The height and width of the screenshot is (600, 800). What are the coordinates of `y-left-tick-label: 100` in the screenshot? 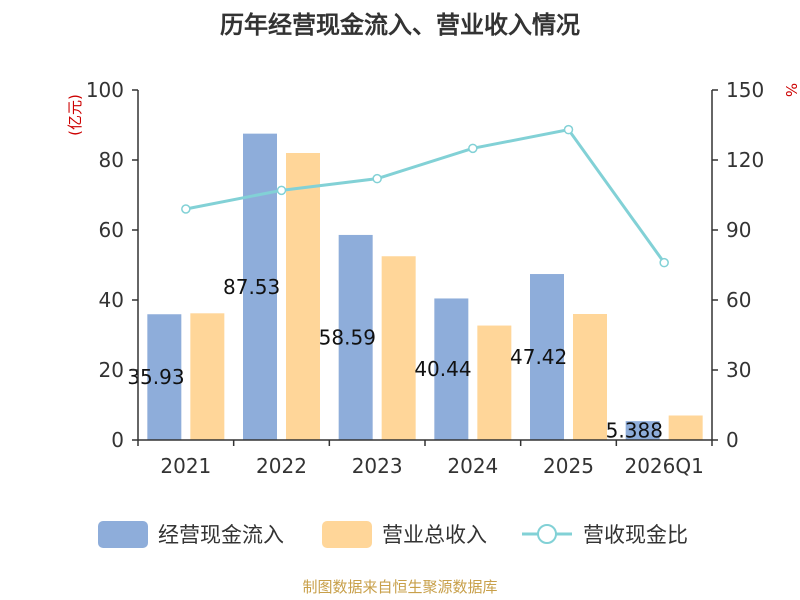 It's located at (105, 90).